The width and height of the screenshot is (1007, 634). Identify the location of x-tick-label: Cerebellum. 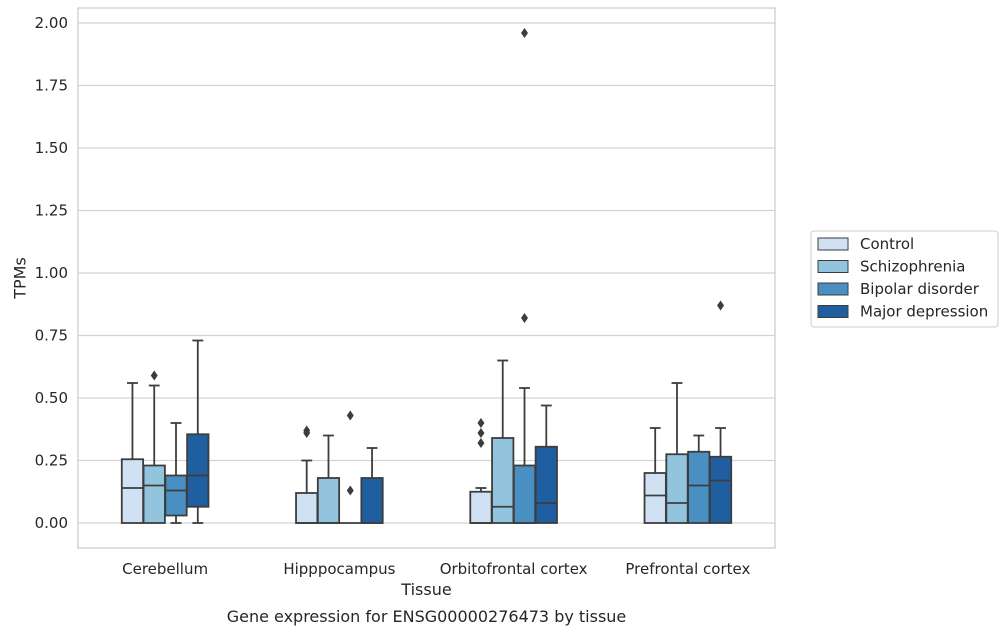
(165, 569).